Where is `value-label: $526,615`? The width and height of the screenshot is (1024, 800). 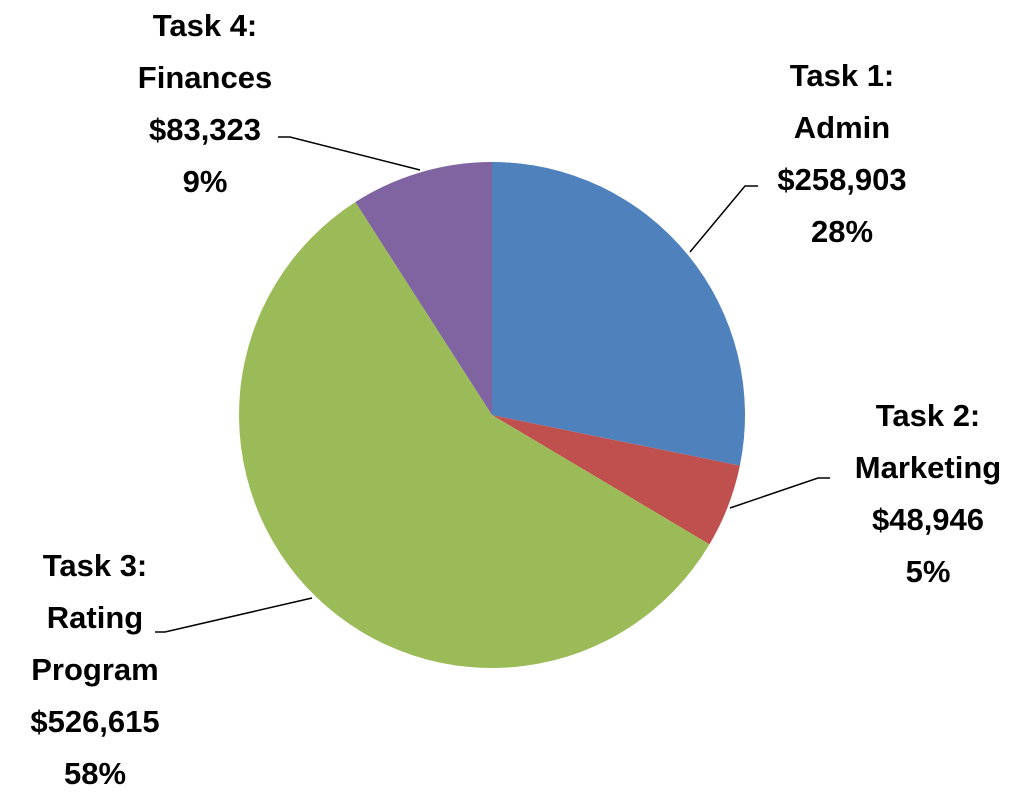 value-label: $526,615 is located at coordinates (95, 721).